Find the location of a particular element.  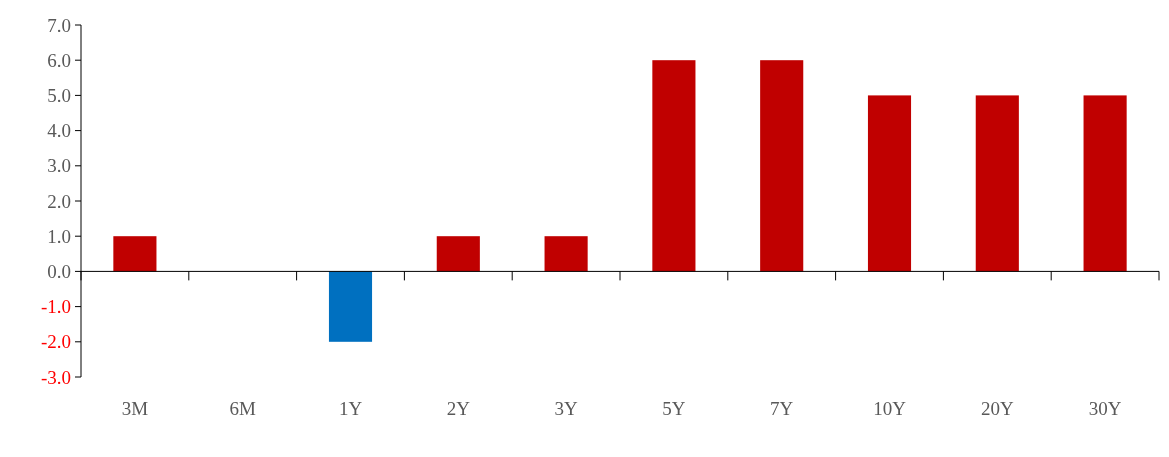

x-tick-label: 7Y is located at coordinates (782, 408).